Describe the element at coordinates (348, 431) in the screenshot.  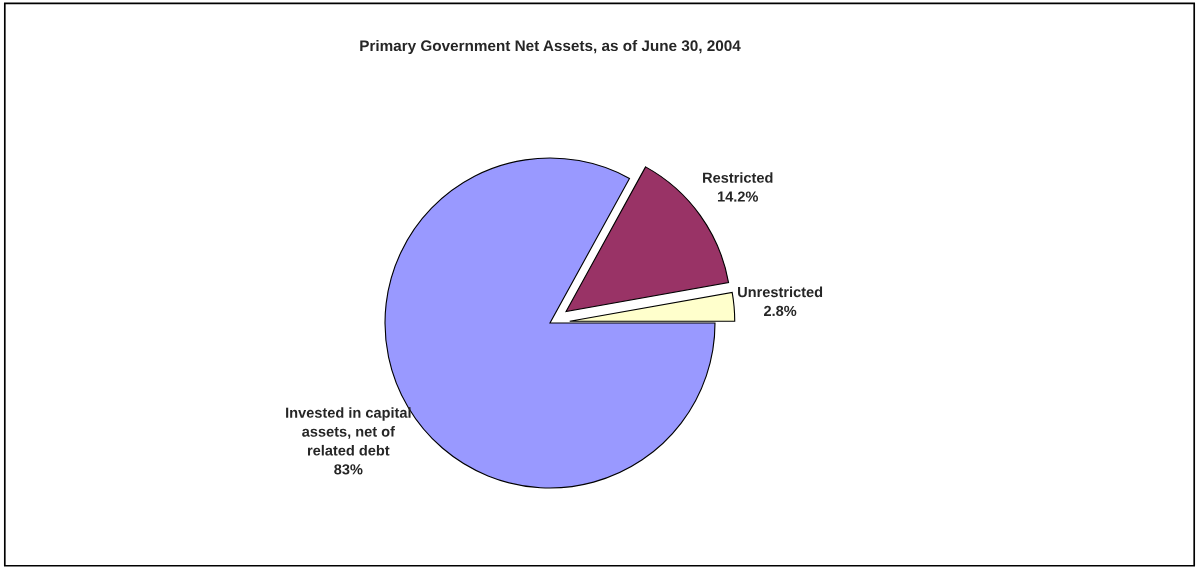
I see `slice-label: Invested in capital assets, net of related debt` at that location.